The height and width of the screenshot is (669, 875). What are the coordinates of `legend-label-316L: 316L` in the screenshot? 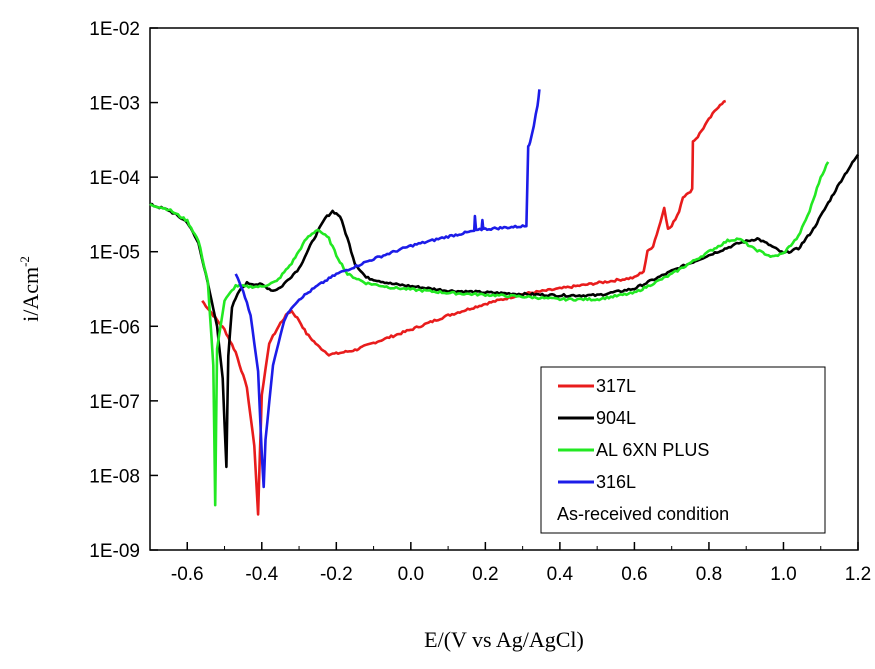 It's located at (616, 482).